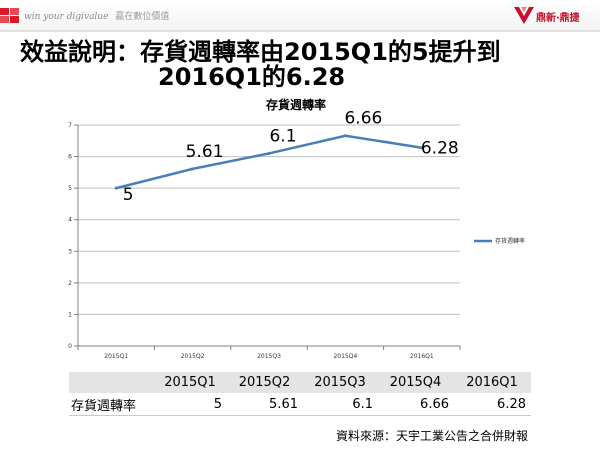 This screenshot has height=450, width=600. What do you see at coordinates (422, 356) in the screenshot?
I see `x-tick-label: 2016Q1` at bounding box center [422, 356].